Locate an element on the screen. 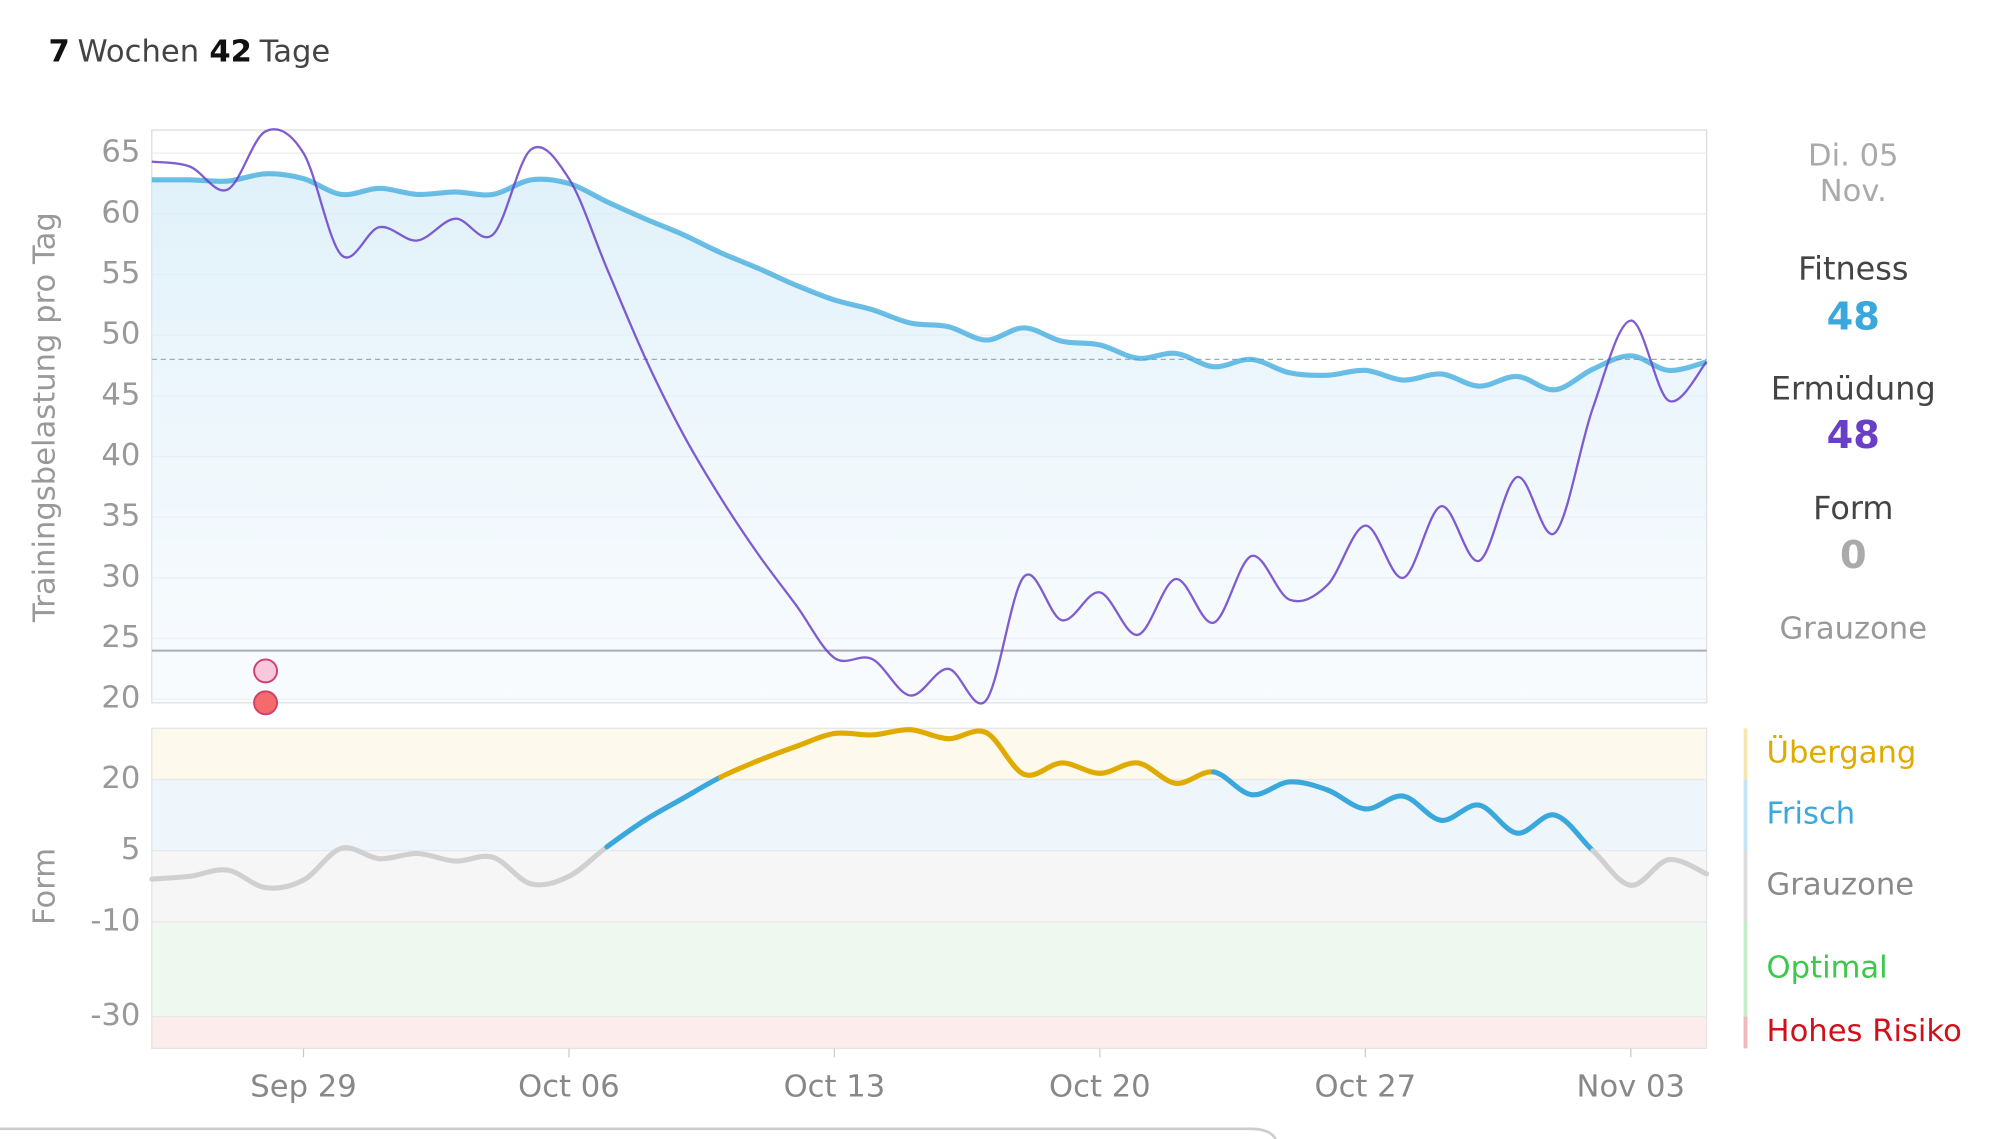 The image size is (2000, 1139). zone-label: Grauzone is located at coordinates (1853, 629).